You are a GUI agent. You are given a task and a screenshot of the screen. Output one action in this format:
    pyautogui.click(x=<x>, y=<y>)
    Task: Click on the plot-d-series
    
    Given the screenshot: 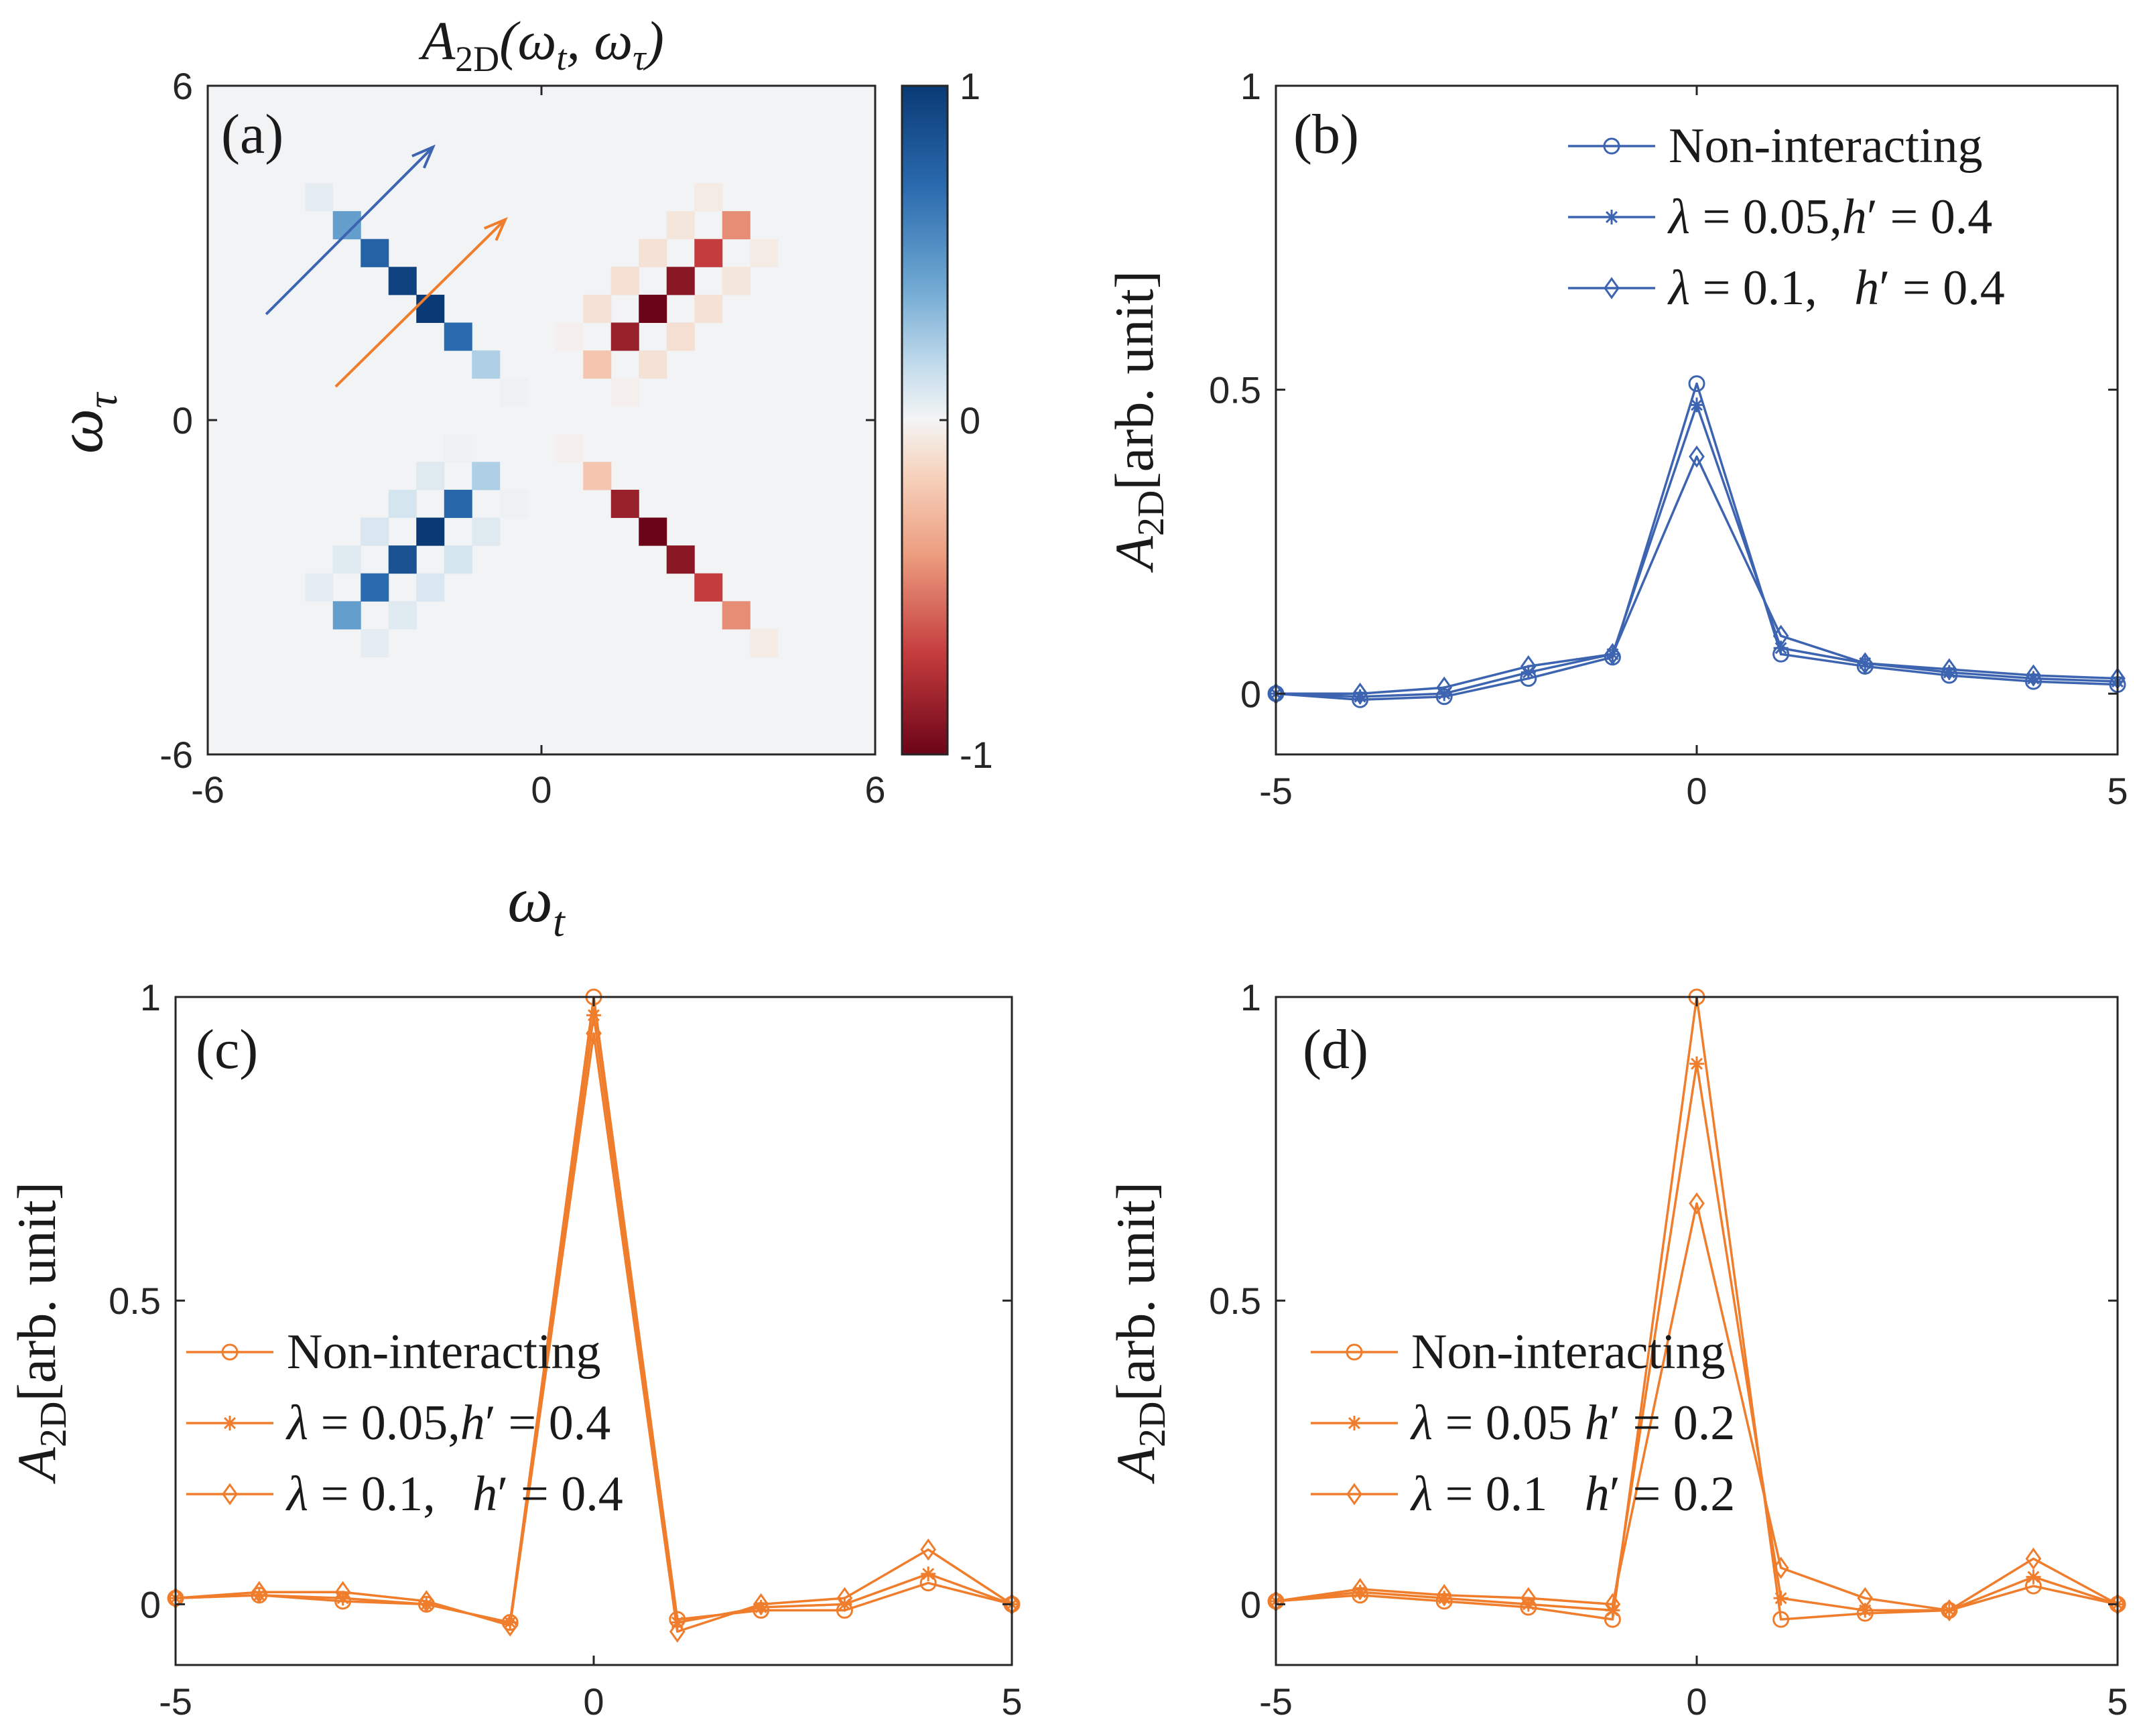 What is the action you would take?
    pyautogui.click(x=1696, y=1308)
    